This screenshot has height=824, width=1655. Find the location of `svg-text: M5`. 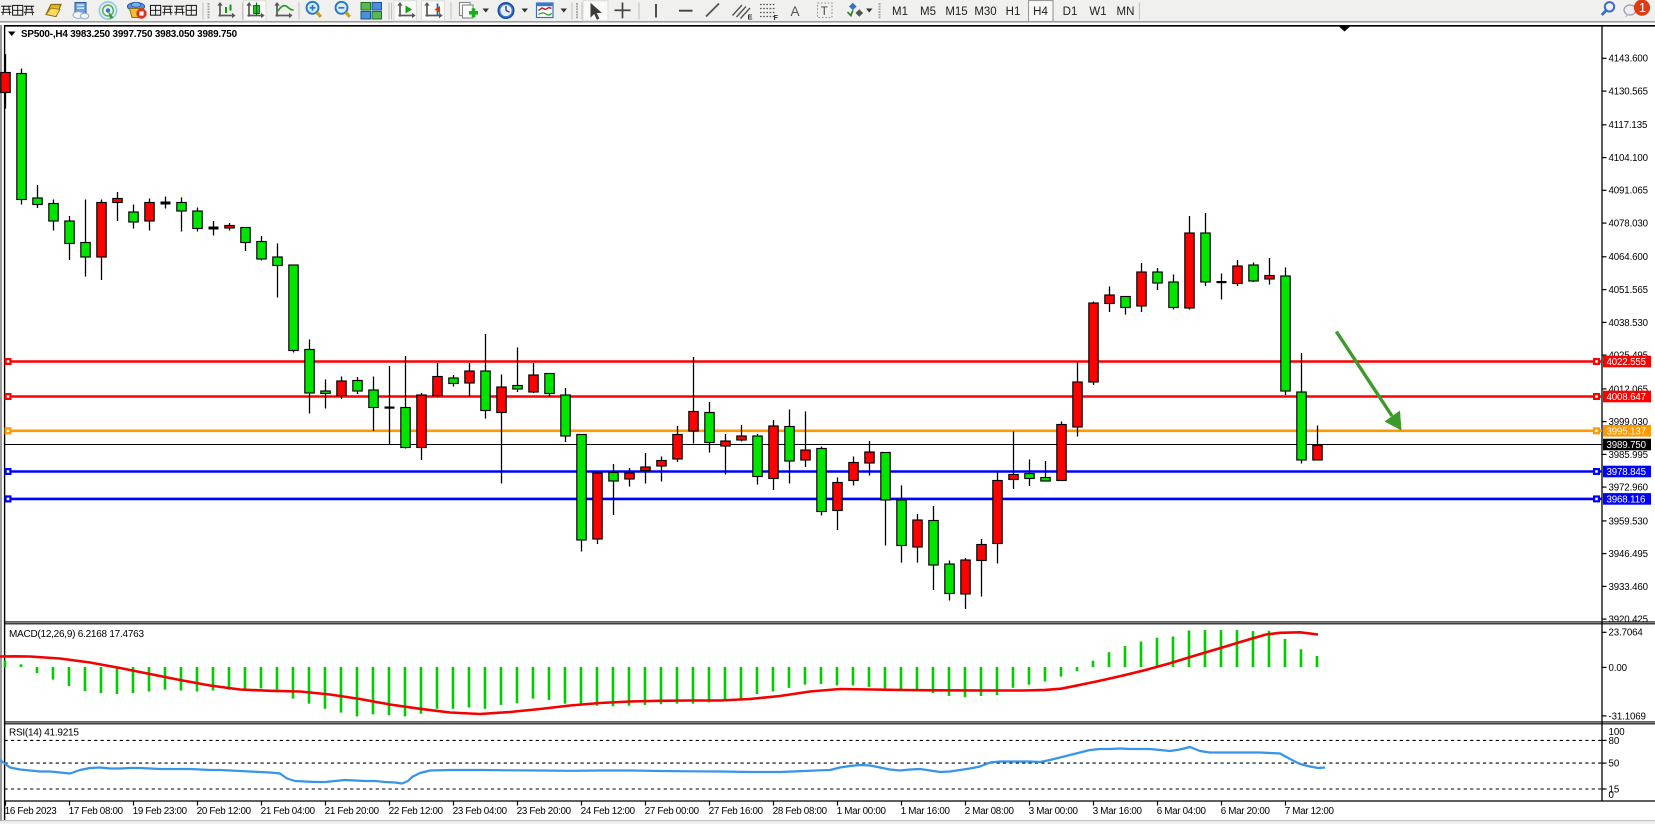

svg-text: M5 is located at coordinates (928, 12).